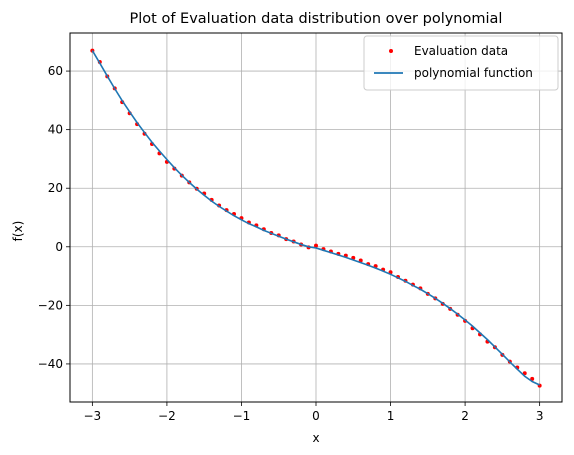 Image resolution: width=574 pixels, height=455 pixels. What do you see at coordinates (465, 416) in the screenshot?
I see `x-tick-label: 2` at bounding box center [465, 416].